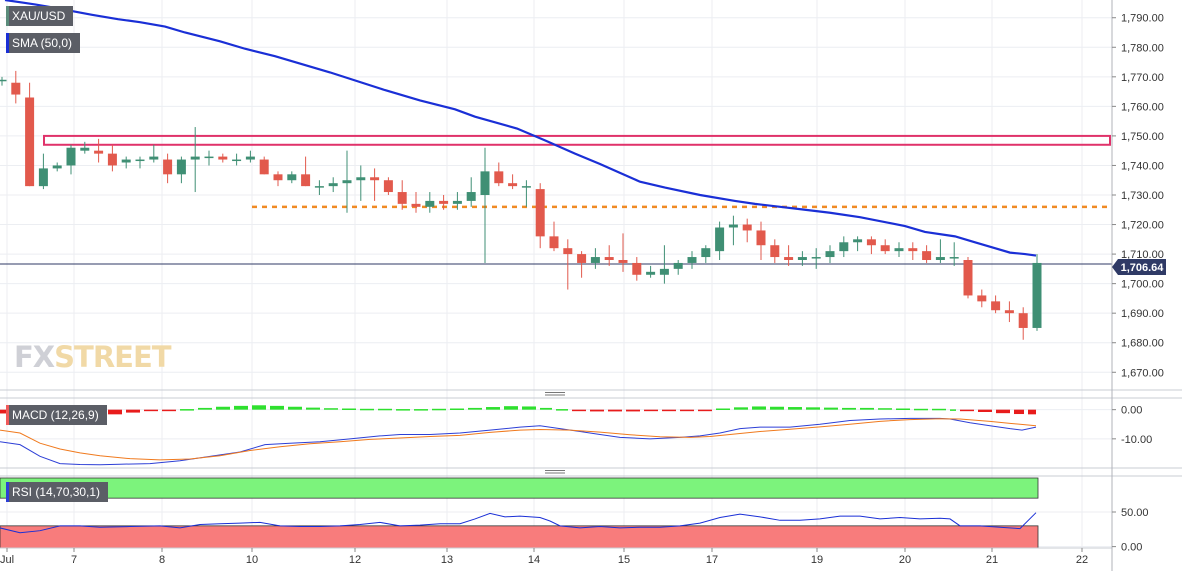 The height and width of the screenshot is (571, 1182). What do you see at coordinates (7, 16) in the screenshot?
I see `symbol-color-swatch` at bounding box center [7, 16].